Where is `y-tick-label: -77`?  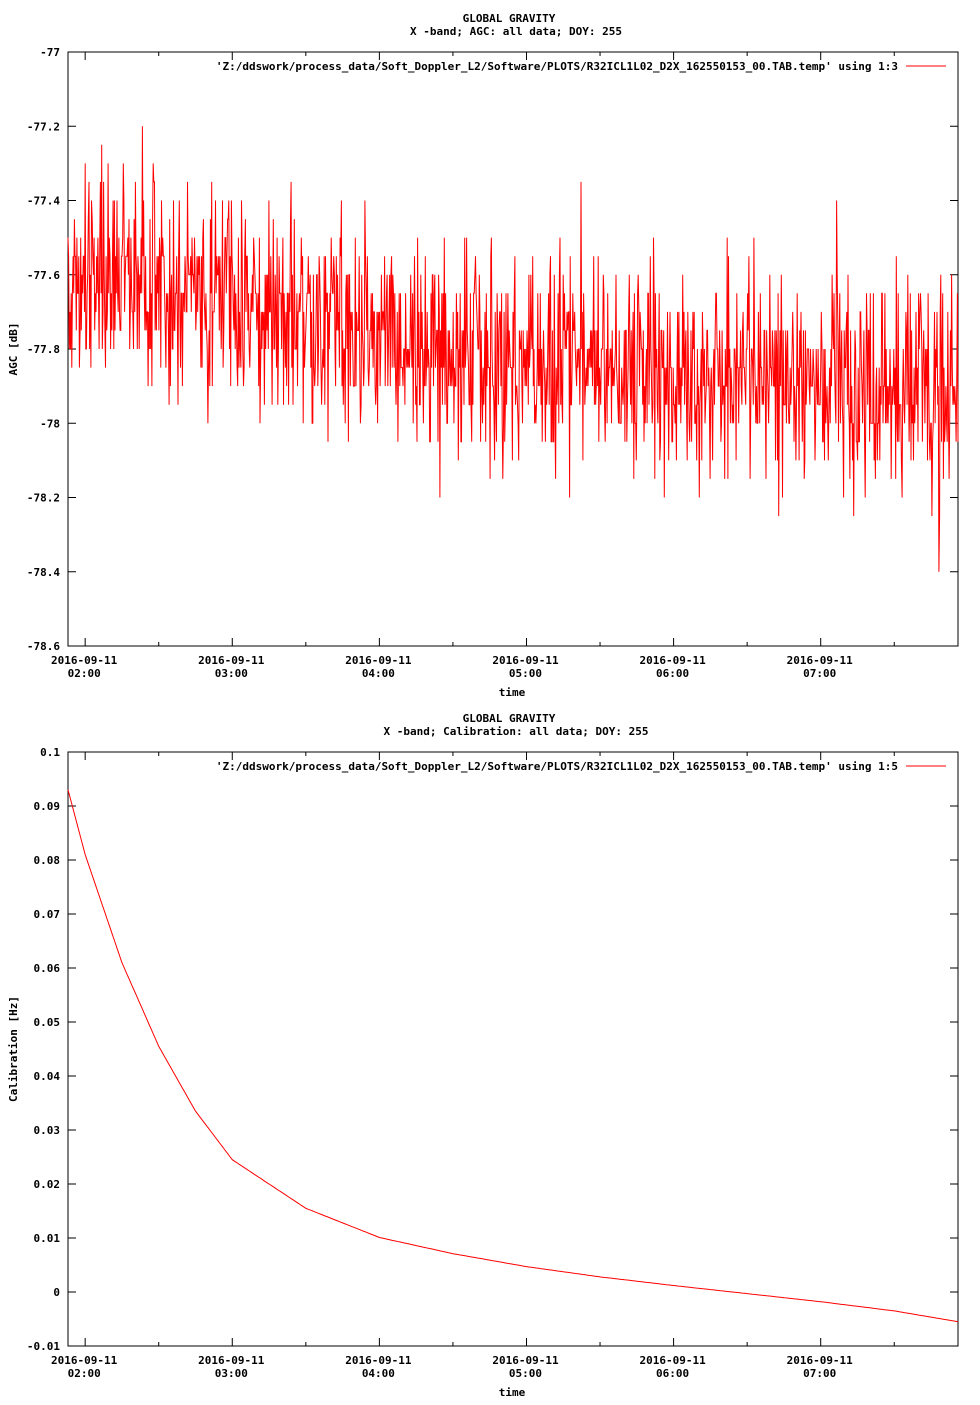 y-tick-label: -77 is located at coordinates (50, 52).